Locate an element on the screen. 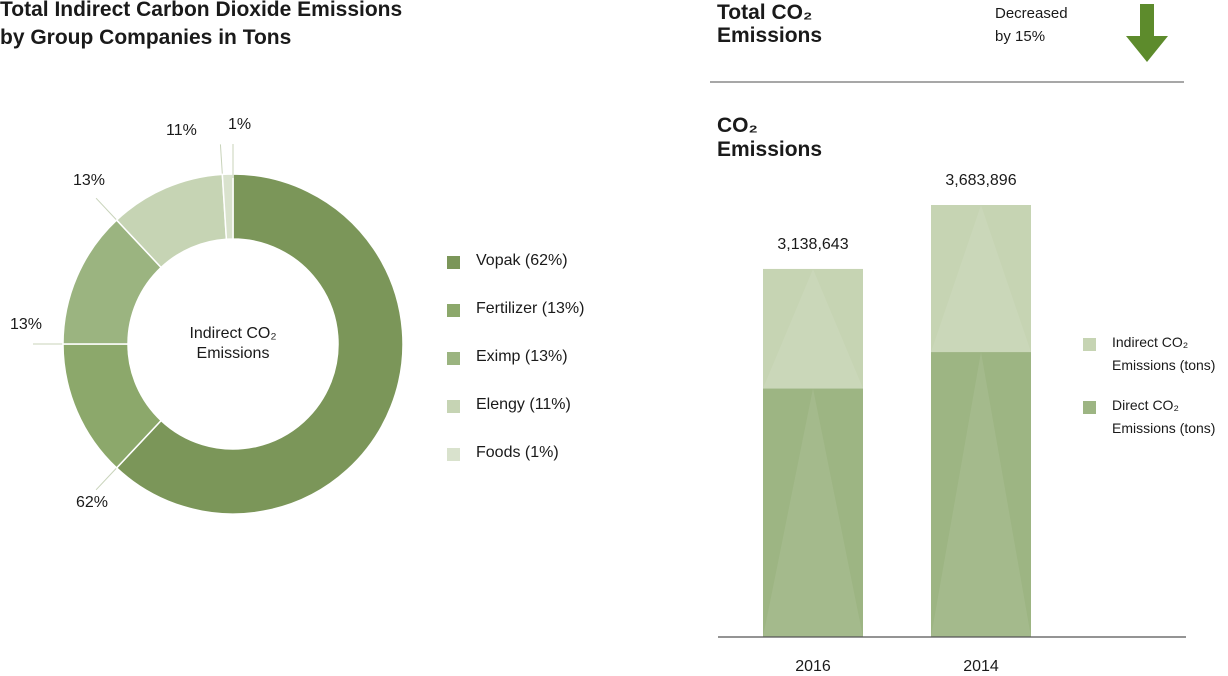  legend-label: Vopak (62%) is located at coordinates (522, 260).